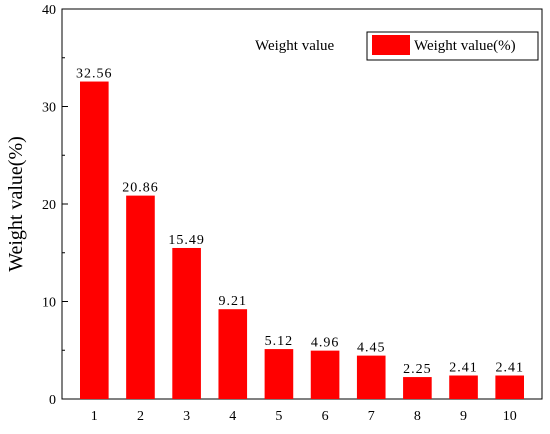  Describe the element at coordinates (49, 108) in the screenshot. I see `y-tick-label: 30` at that location.